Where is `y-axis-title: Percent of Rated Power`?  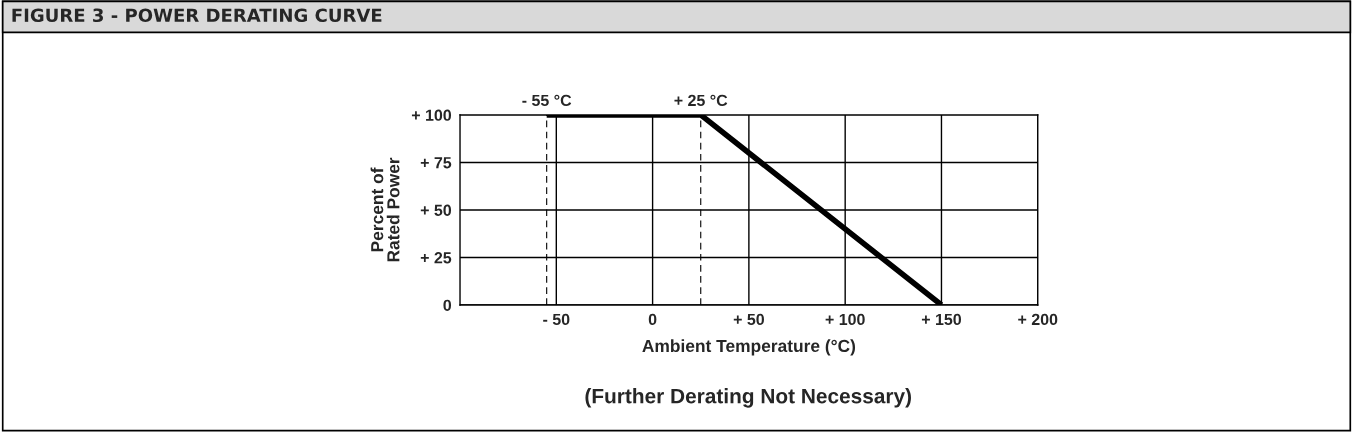 y-axis-title: Percent of Rated Power is located at coordinates (385, 209).